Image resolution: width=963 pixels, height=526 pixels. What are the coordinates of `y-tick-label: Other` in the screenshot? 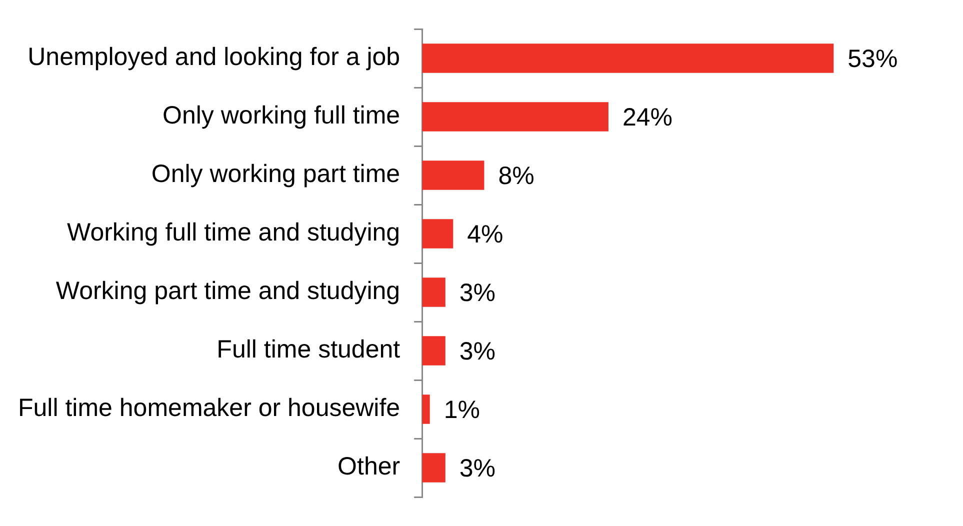 It's located at (369, 466).